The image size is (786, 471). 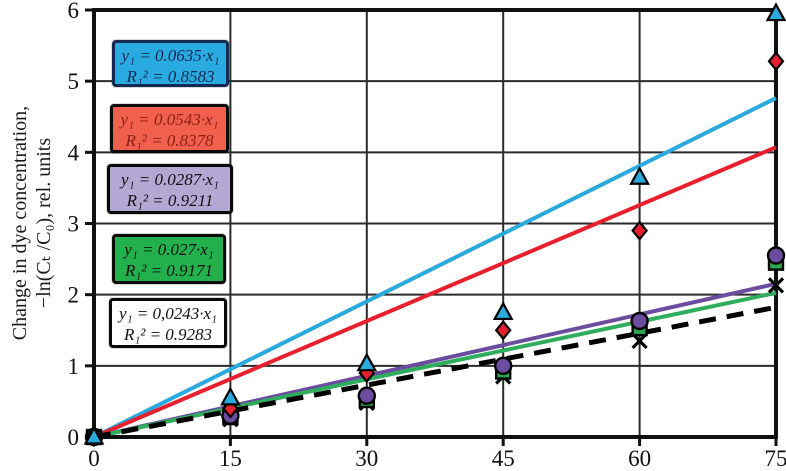 I want to click on x-tick-label: 45, so click(x=503, y=458).